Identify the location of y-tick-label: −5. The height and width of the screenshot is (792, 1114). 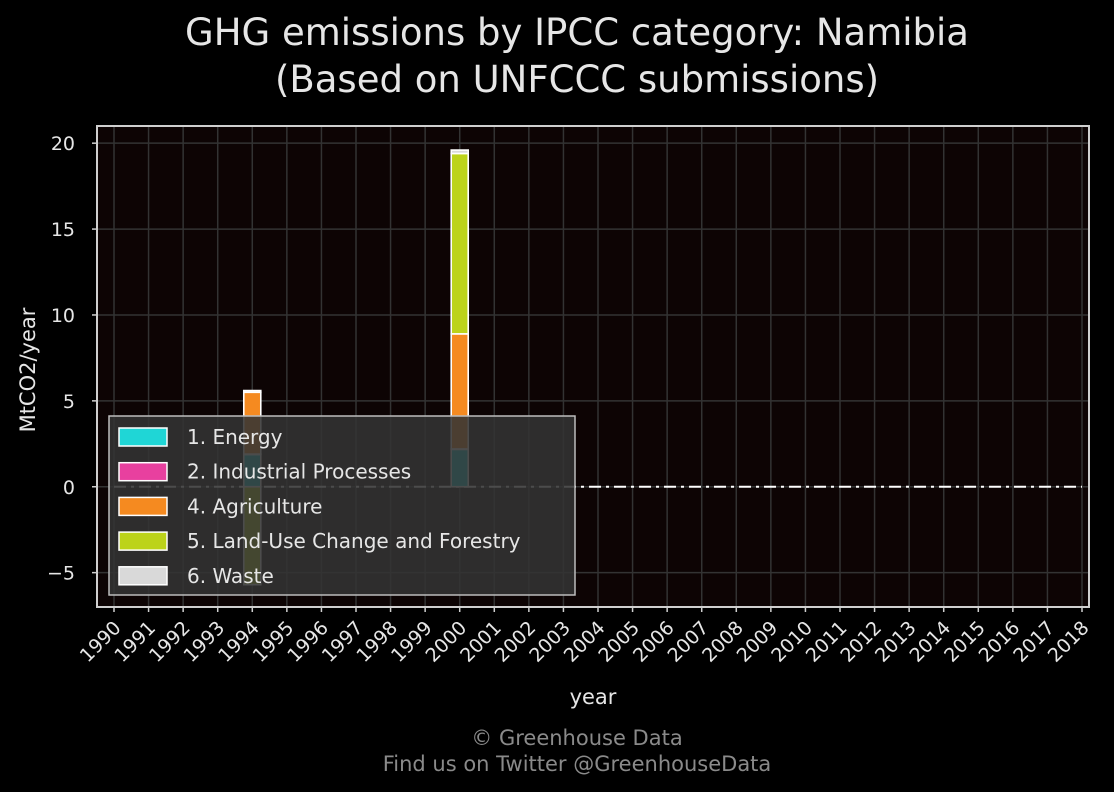
(61, 574).